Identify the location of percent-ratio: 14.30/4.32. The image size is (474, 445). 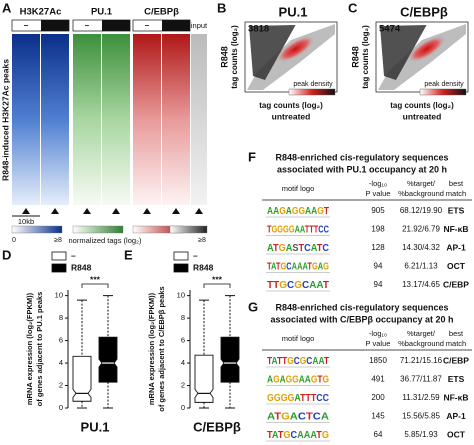
(421, 247).